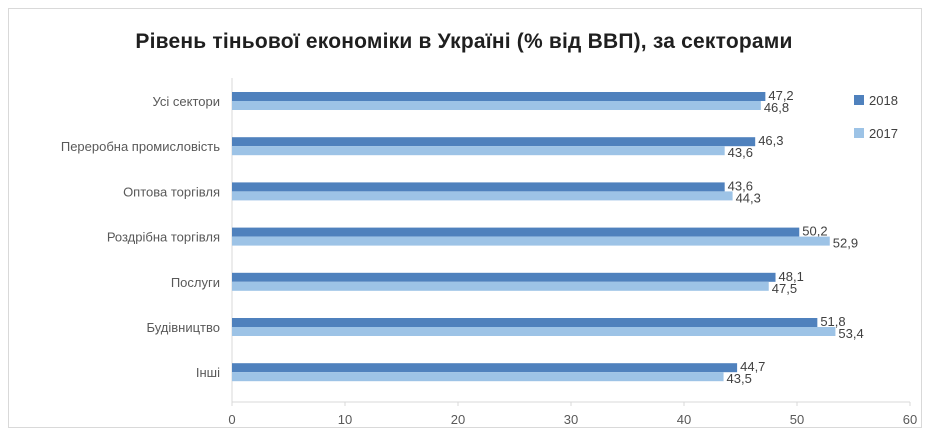  I want to click on x-tick-label: 40, so click(684, 419).